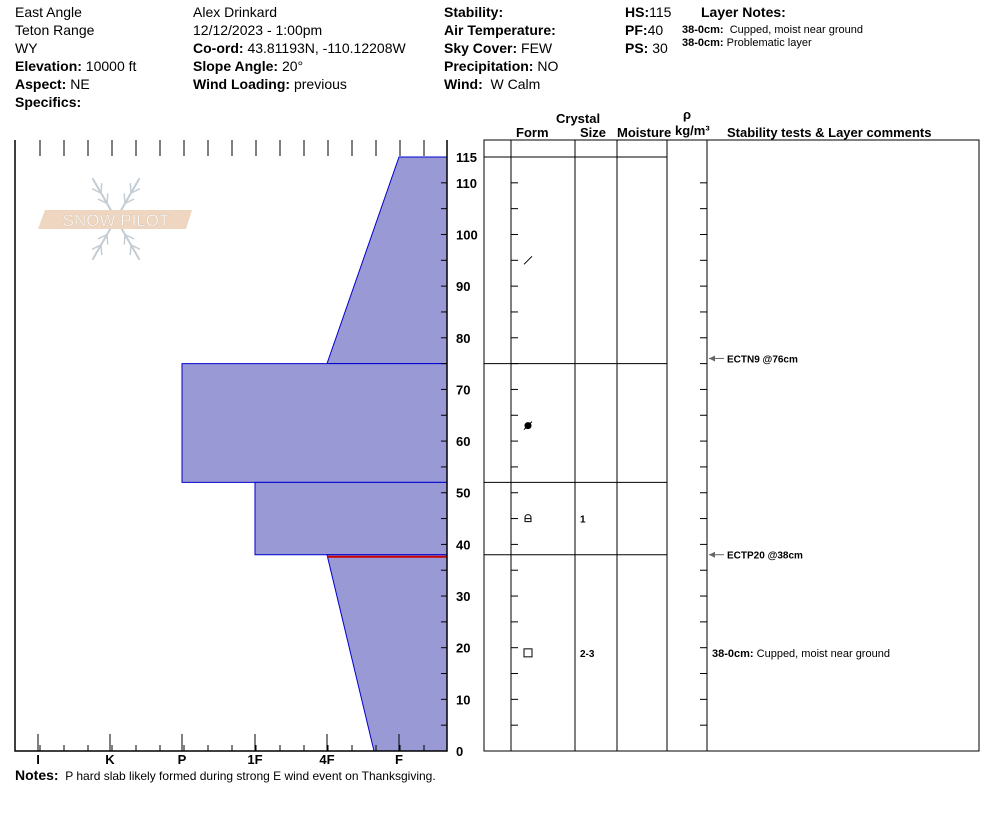 The image size is (994, 840). What do you see at coordinates (48, 102) in the screenshot?
I see `specifics-label: Specifics:` at bounding box center [48, 102].